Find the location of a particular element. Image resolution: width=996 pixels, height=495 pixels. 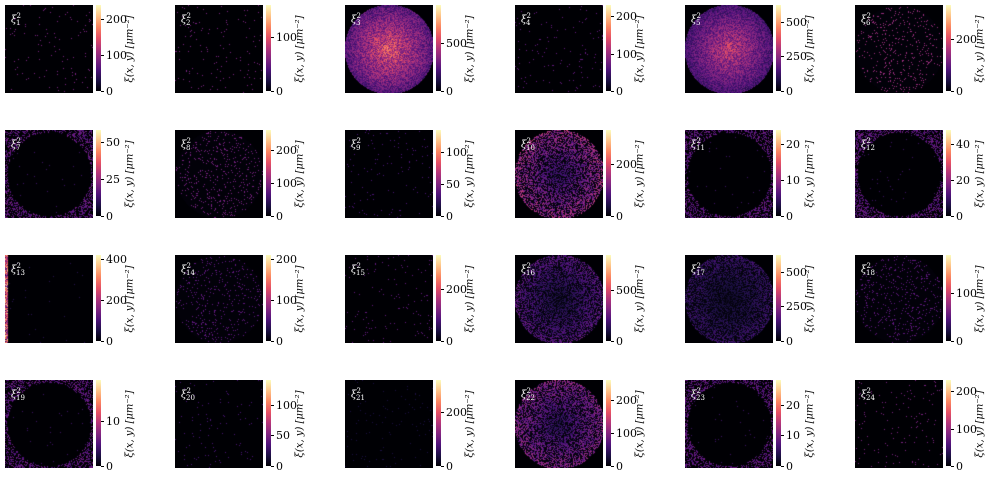

panel-label-17: ξ217 is located at coordinates (698, 270).